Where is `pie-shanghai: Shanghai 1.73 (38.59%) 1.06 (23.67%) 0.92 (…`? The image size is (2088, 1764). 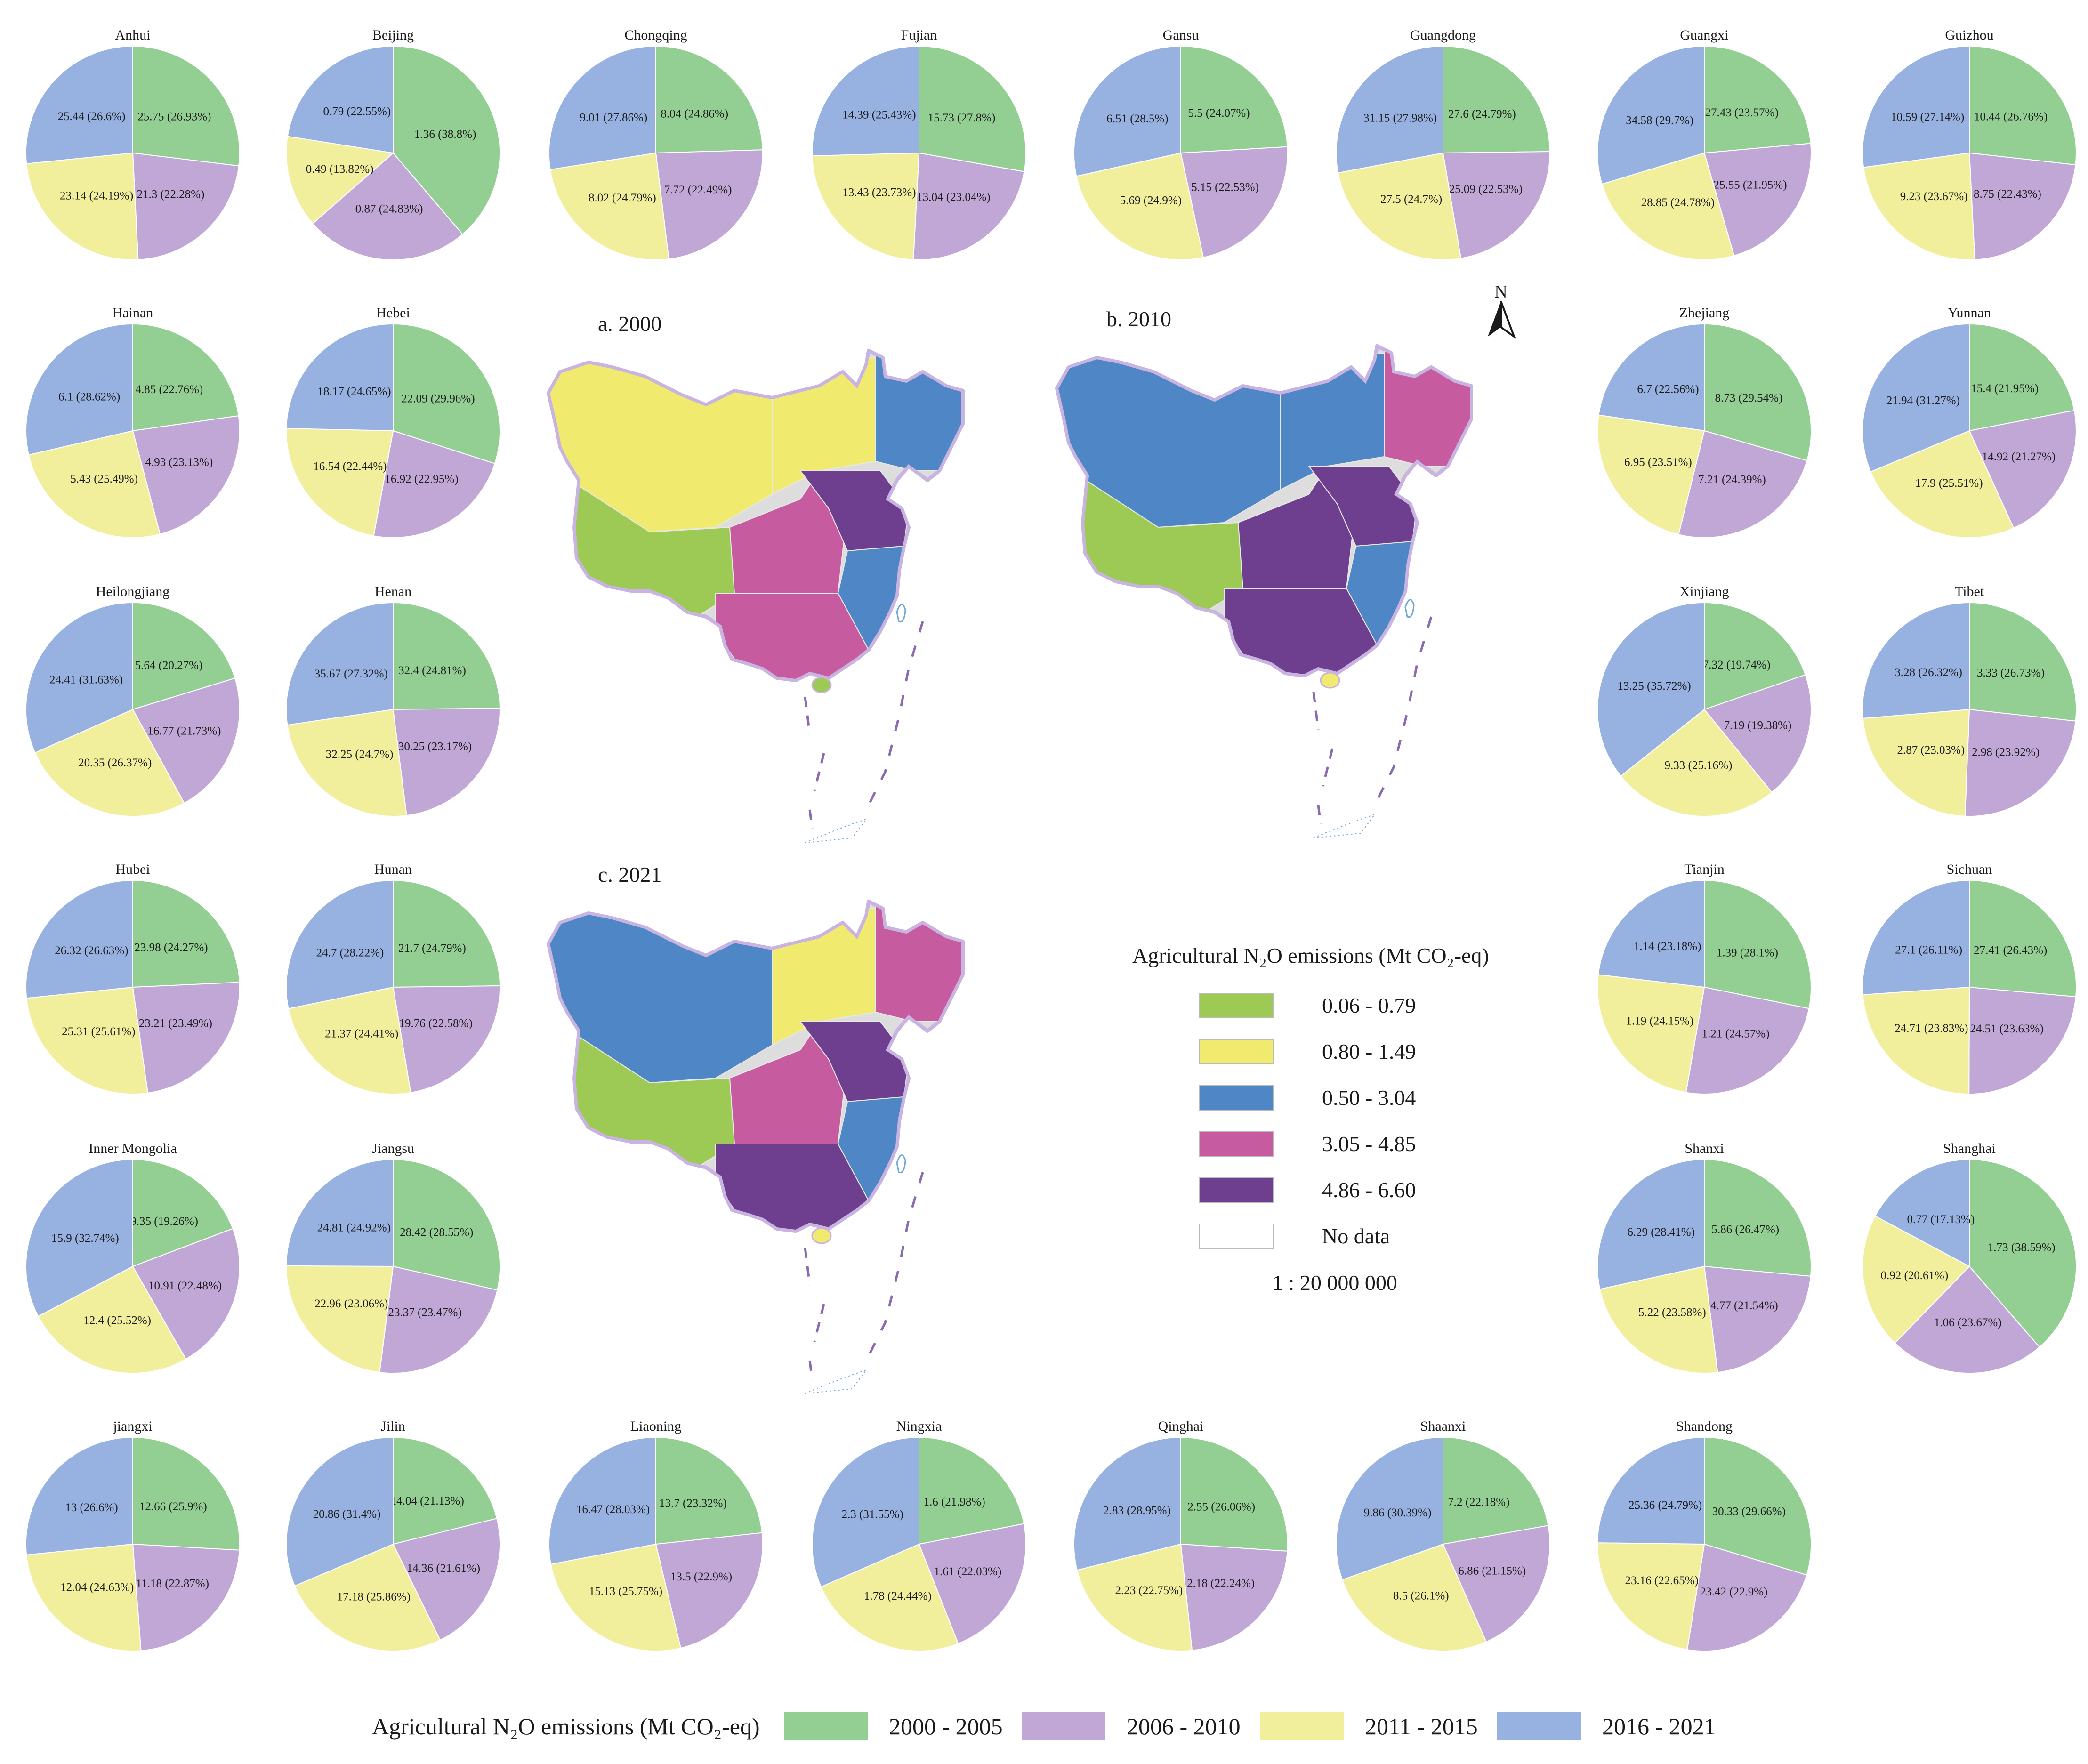 pie-shanghai: Shanghai 1.73 (38.59%) 1.06 (23.67%) 0.92 (… is located at coordinates (1969, 1257).